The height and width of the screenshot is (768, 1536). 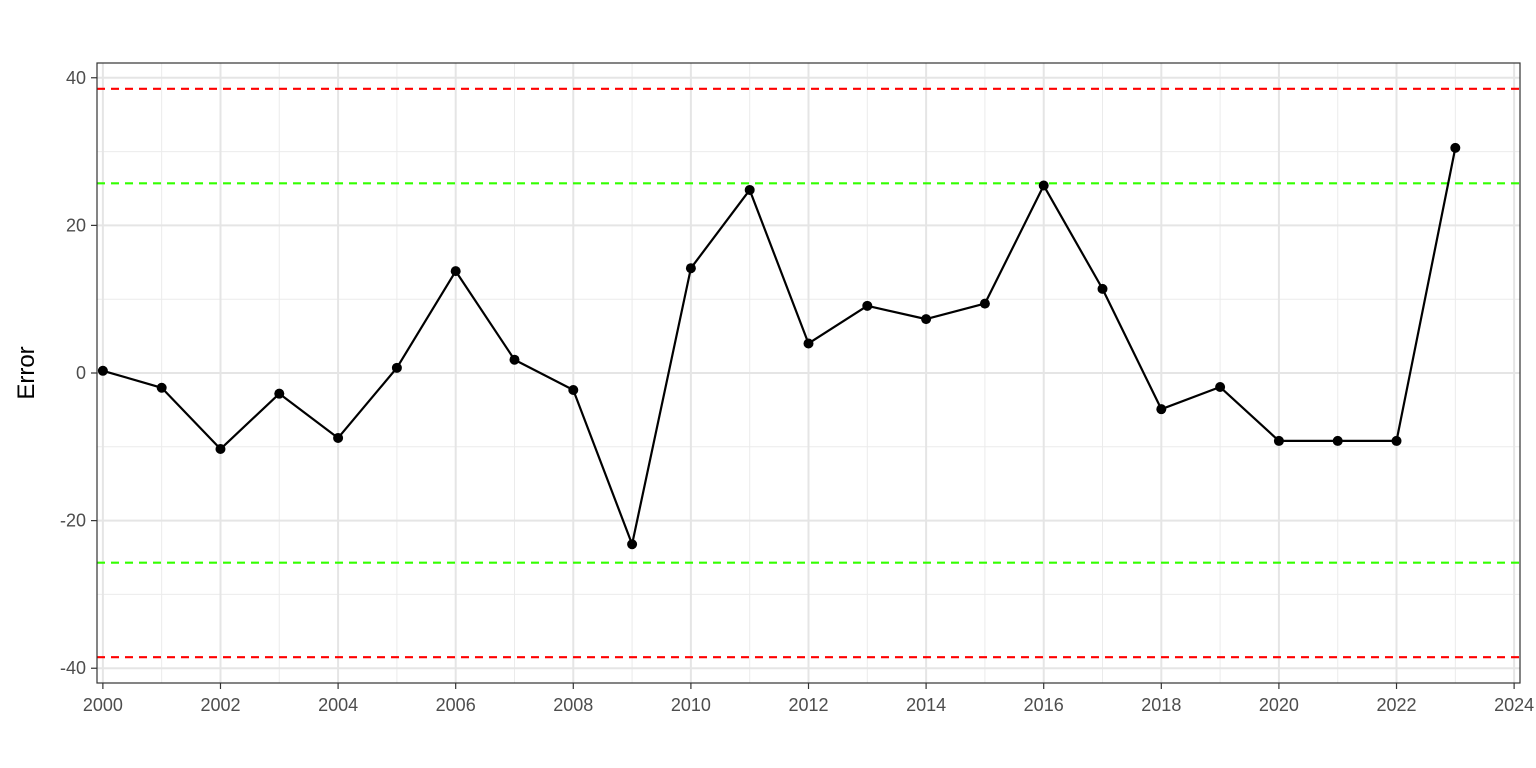 I want to click on x-tick-label: 2004, so click(x=338, y=705).